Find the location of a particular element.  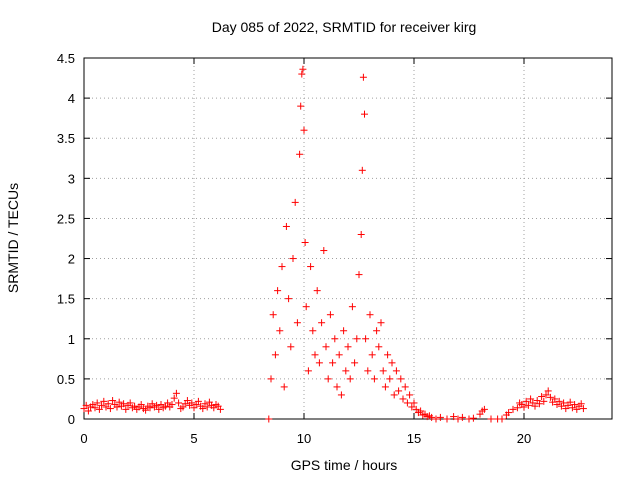

y-tick-label: 1 is located at coordinates (71, 339).